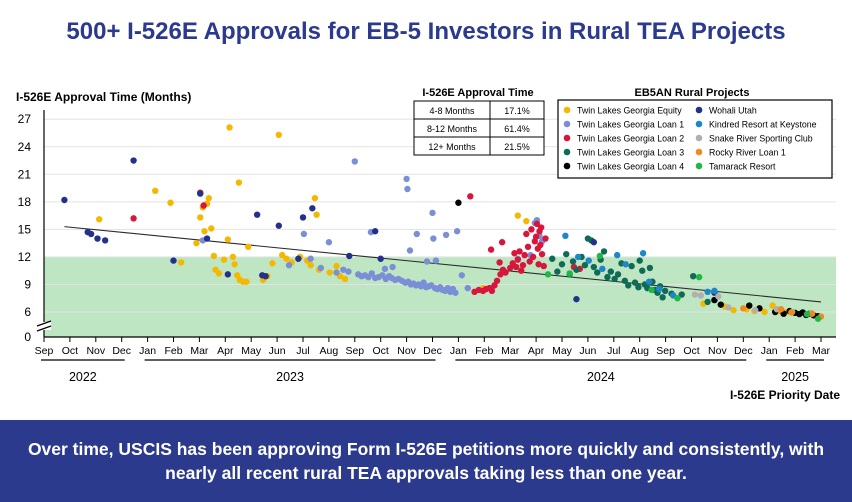  I want to click on legend-label: Twin Lakes Georgia Equity, so click(629, 111).